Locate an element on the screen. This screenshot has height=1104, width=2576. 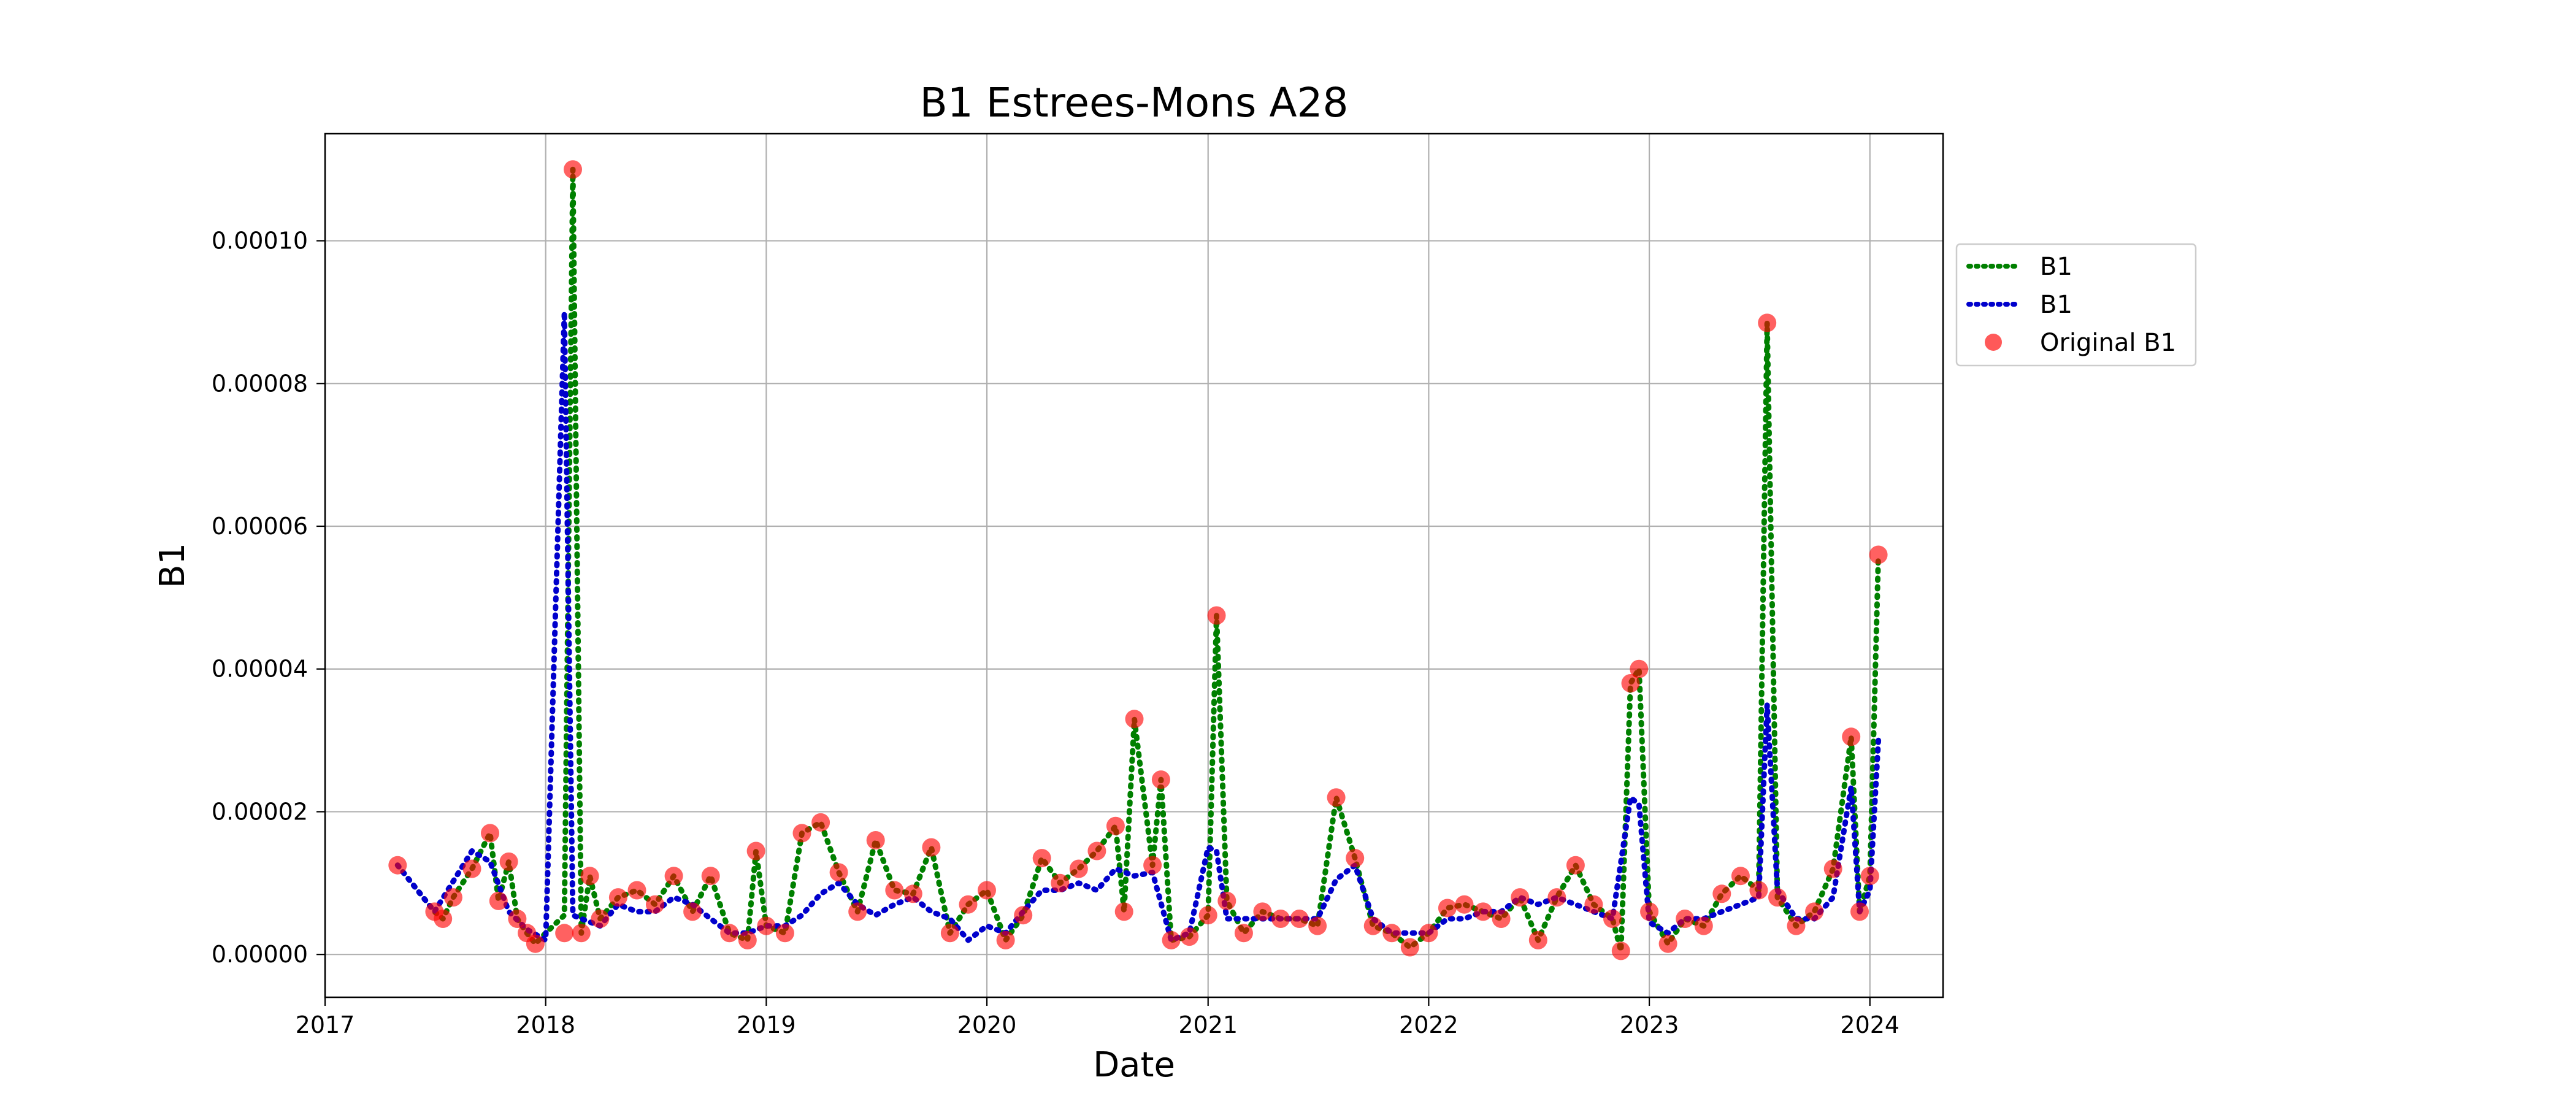
x-tick-label: 2020 is located at coordinates (987, 1024).